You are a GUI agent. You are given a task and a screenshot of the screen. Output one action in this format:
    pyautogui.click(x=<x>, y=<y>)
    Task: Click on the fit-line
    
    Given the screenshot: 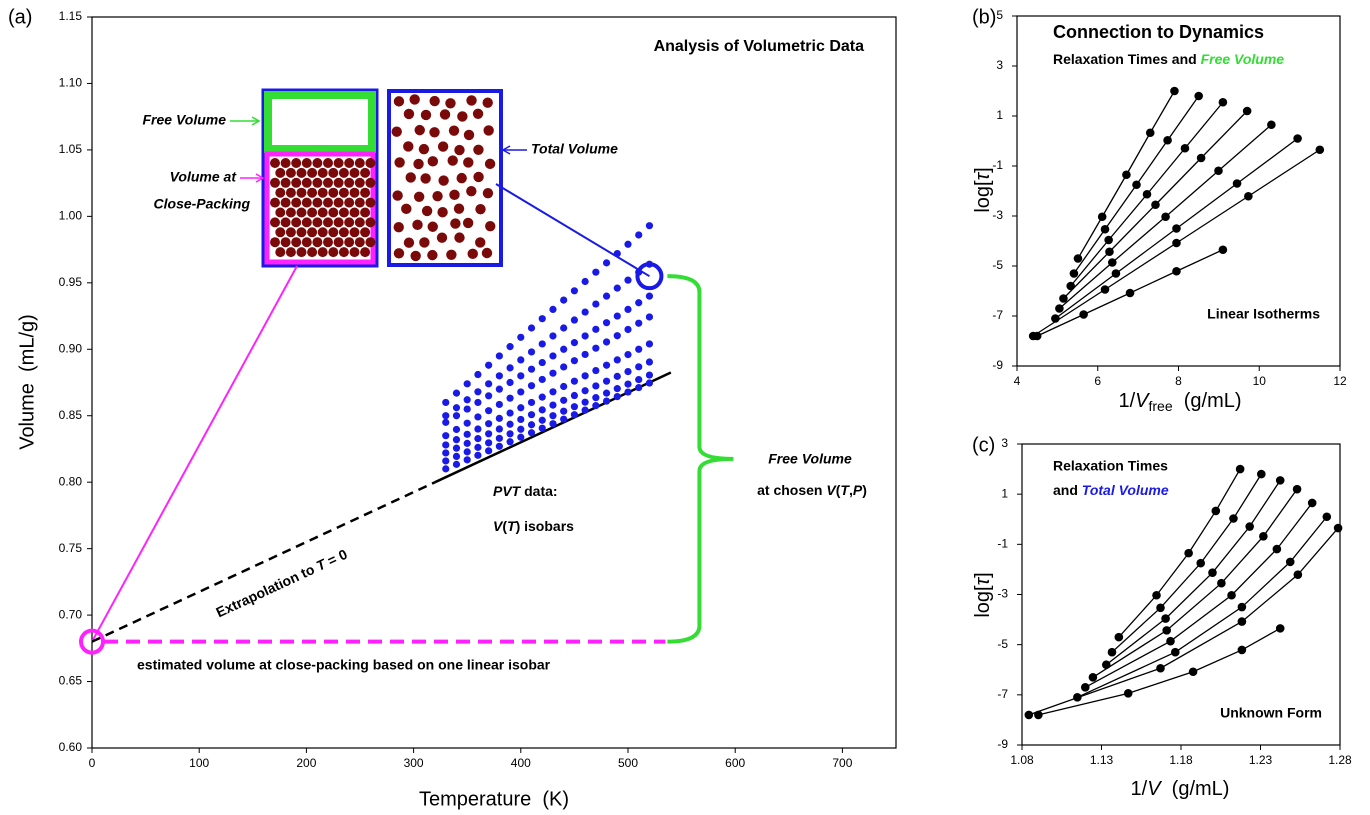 What is the action you would take?
    pyautogui.click(x=553, y=427)
    